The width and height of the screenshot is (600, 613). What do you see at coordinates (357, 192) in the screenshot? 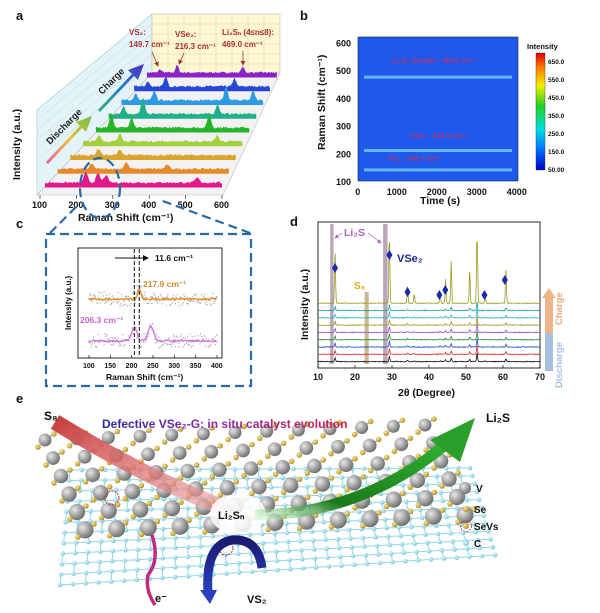
I see `x-tick-label: 0` at bounding box center [357, 192].